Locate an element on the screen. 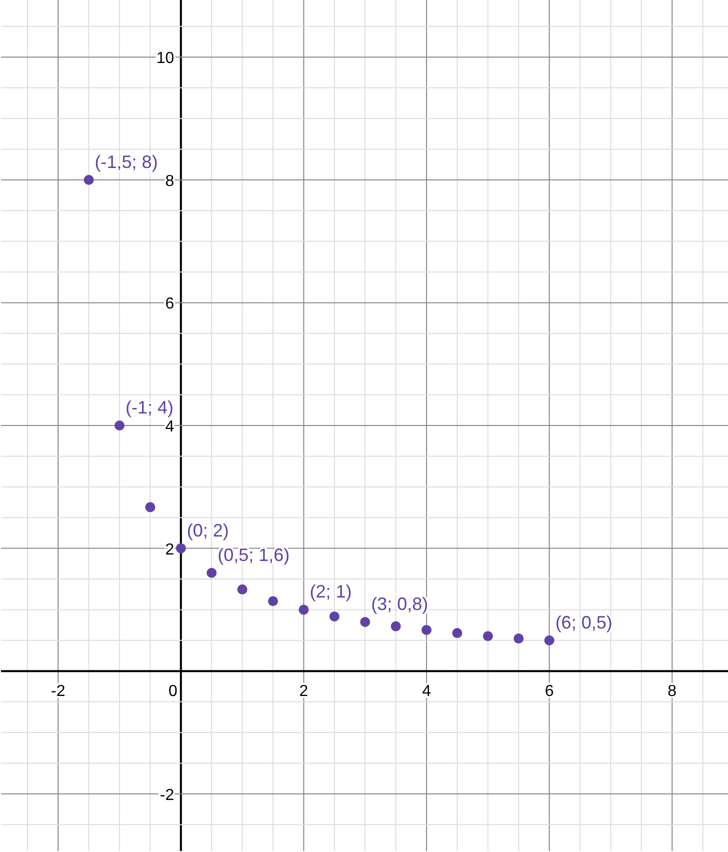 This screenshot has height=852, width=728. data-label: (2; 1) is located at coordinates (331, 592).